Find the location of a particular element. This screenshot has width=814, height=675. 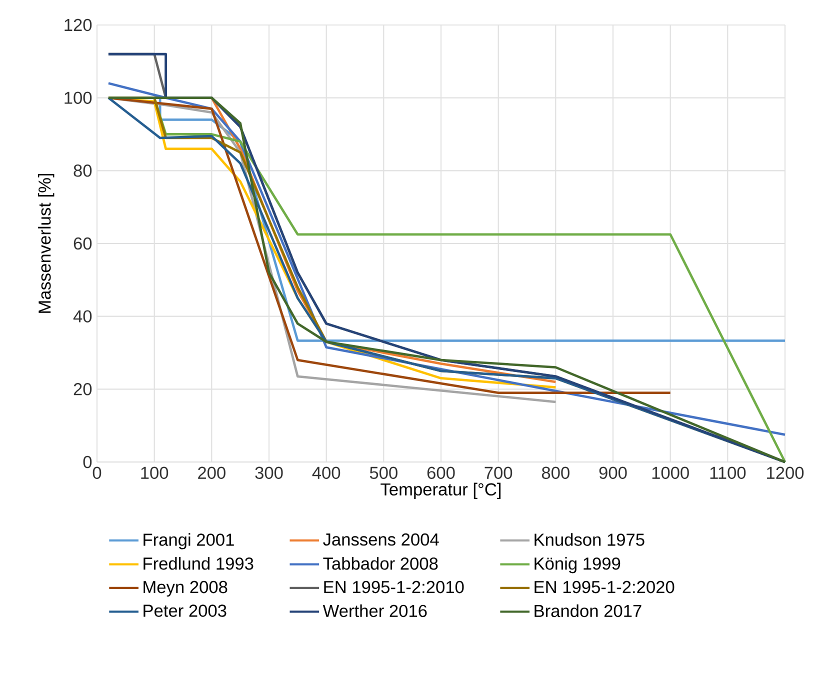

y-tick-label: 20 is located at coordinates (83, 389).